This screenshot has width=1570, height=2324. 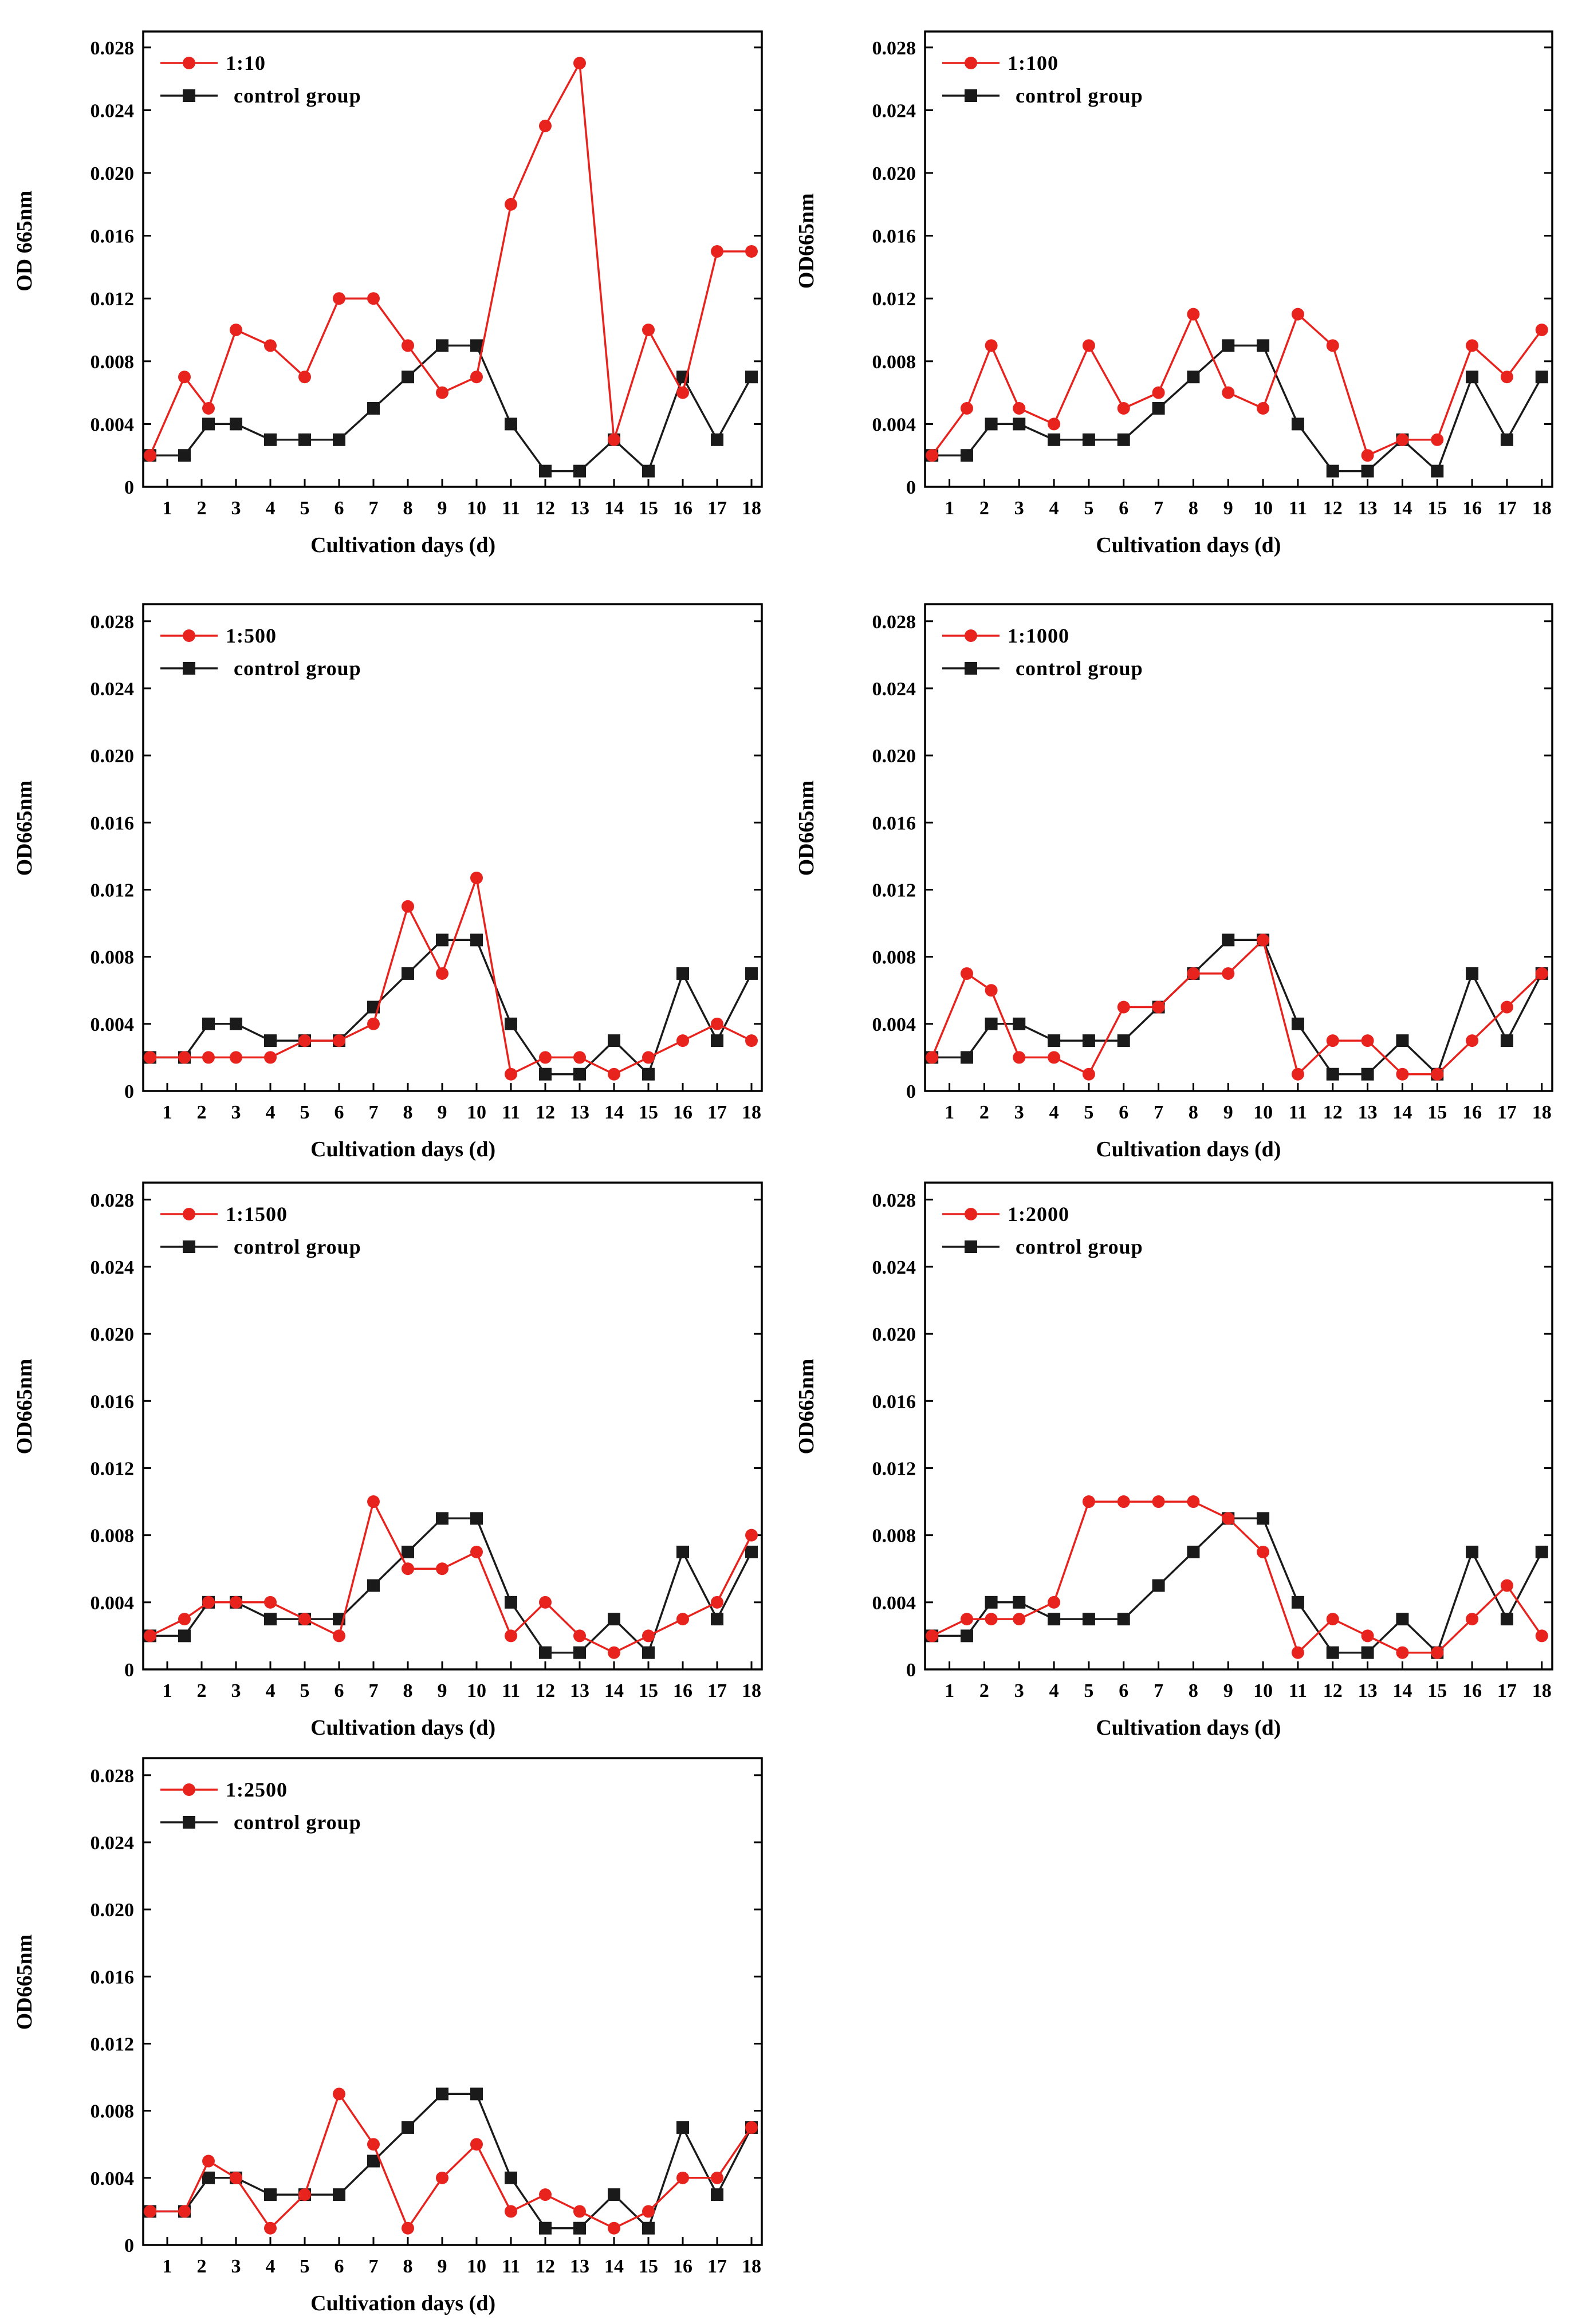 What do you see at coordinates (1123, 508) in the screenshot?
I see `x-tick-label: 6` at bounding box center [1123, 508].